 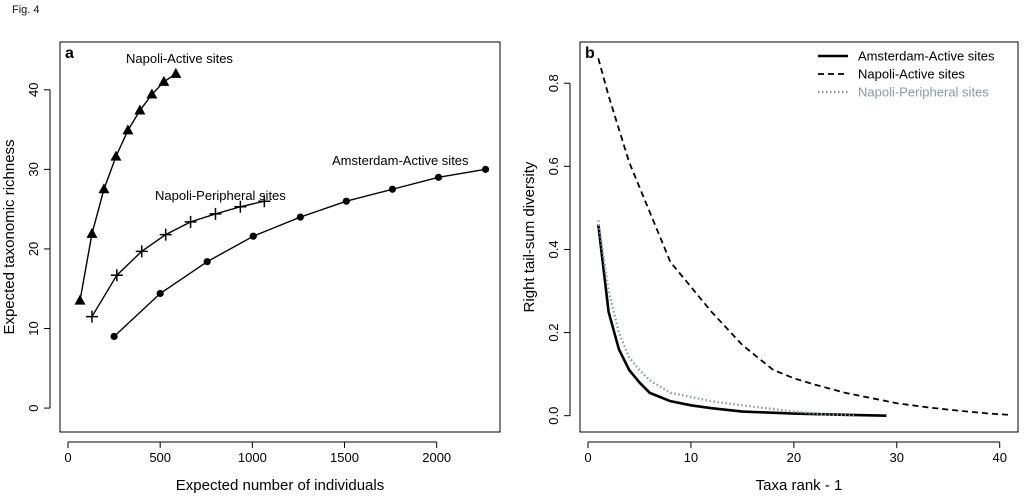 I want to click on y-tick-label-a: 0, so click(x=33, y=407).